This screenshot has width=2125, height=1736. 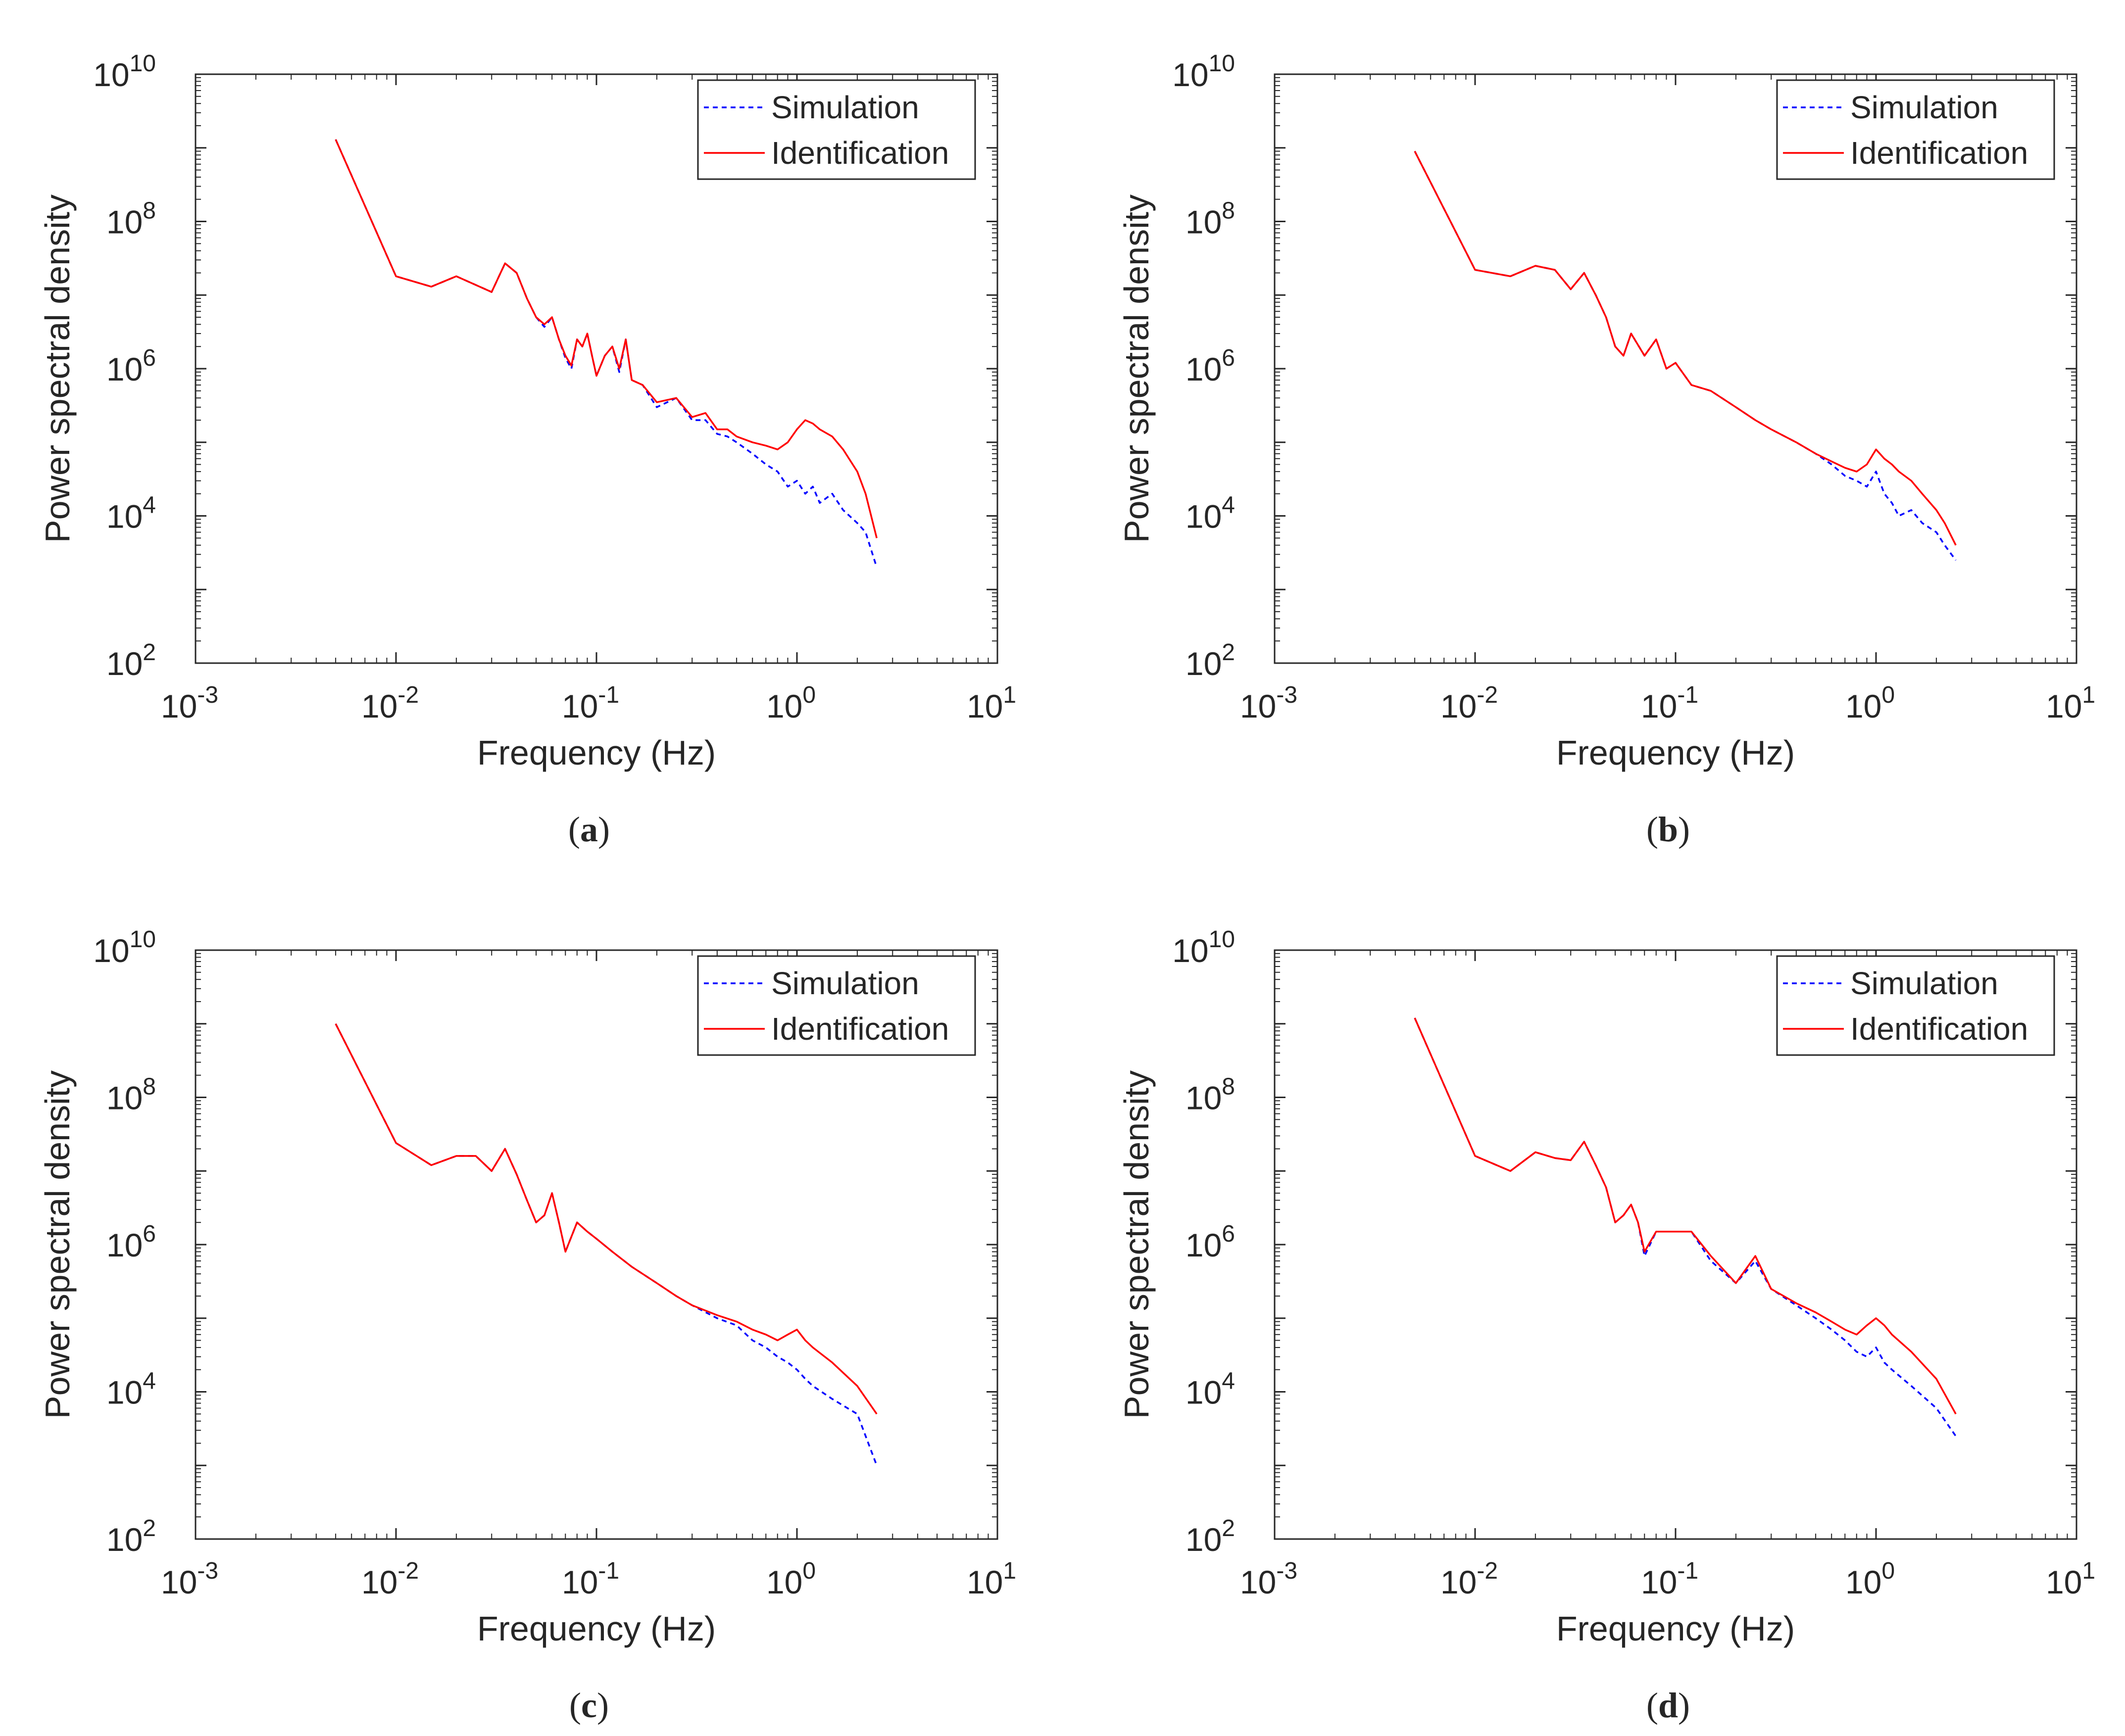 What do you see at coordinates (1668, 1705) in the screenshot?
I see `panel-caption: (d)` at bounding box center [1668, 1705].